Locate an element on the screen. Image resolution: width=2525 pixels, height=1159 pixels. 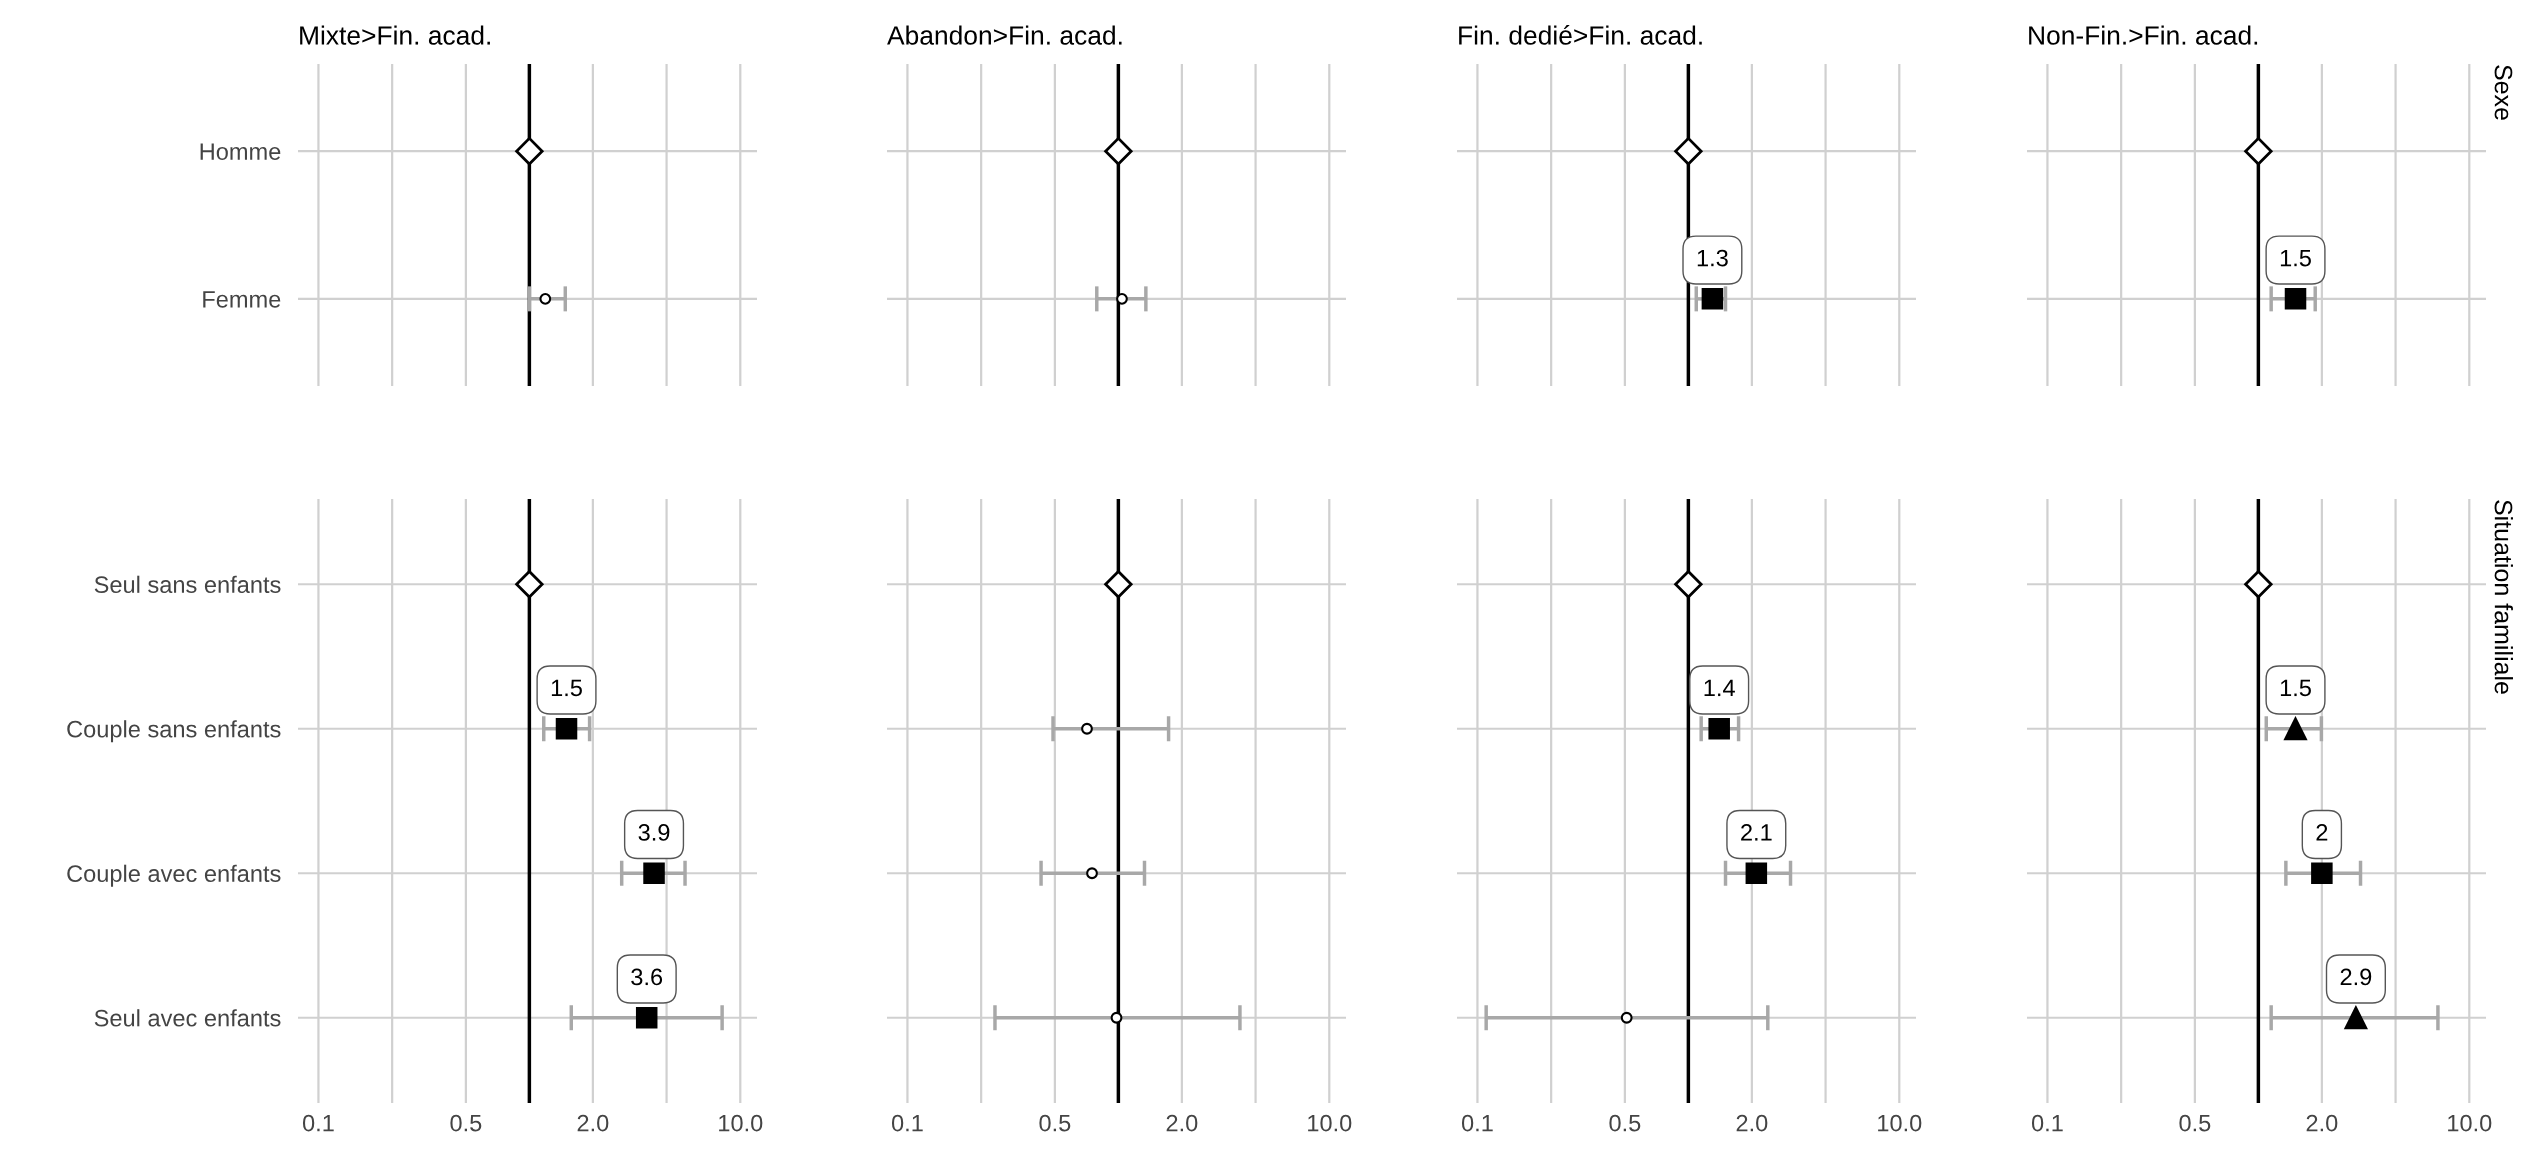
data-label: 3.6 is located at coordinates (647, 977).